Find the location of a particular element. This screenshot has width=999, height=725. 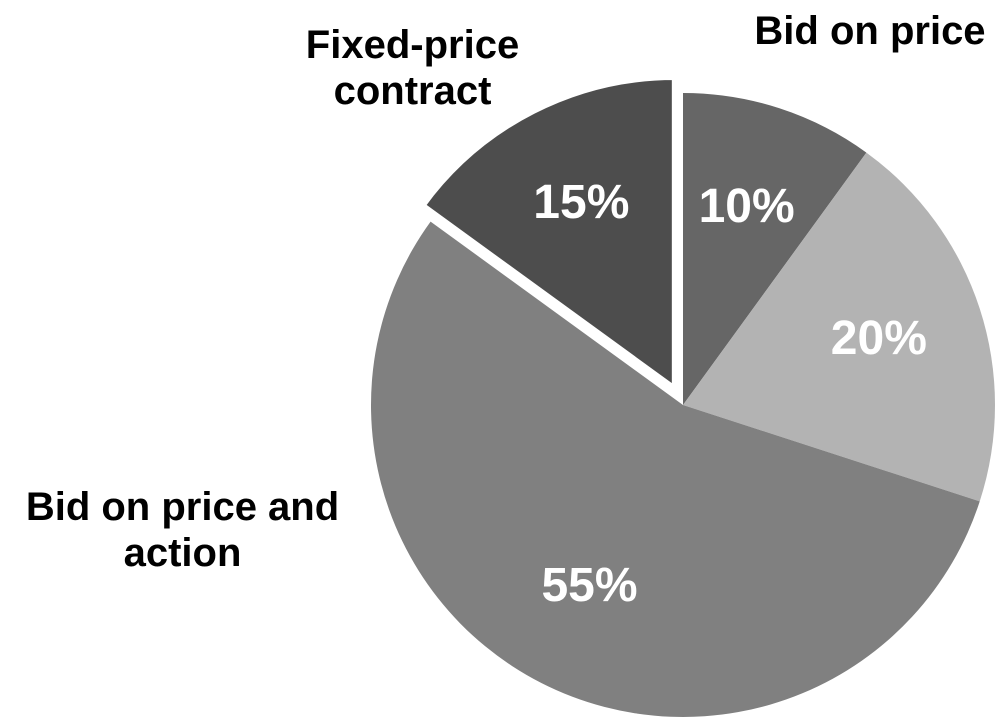

value-label: 10% is located at coordinates (747, 206).